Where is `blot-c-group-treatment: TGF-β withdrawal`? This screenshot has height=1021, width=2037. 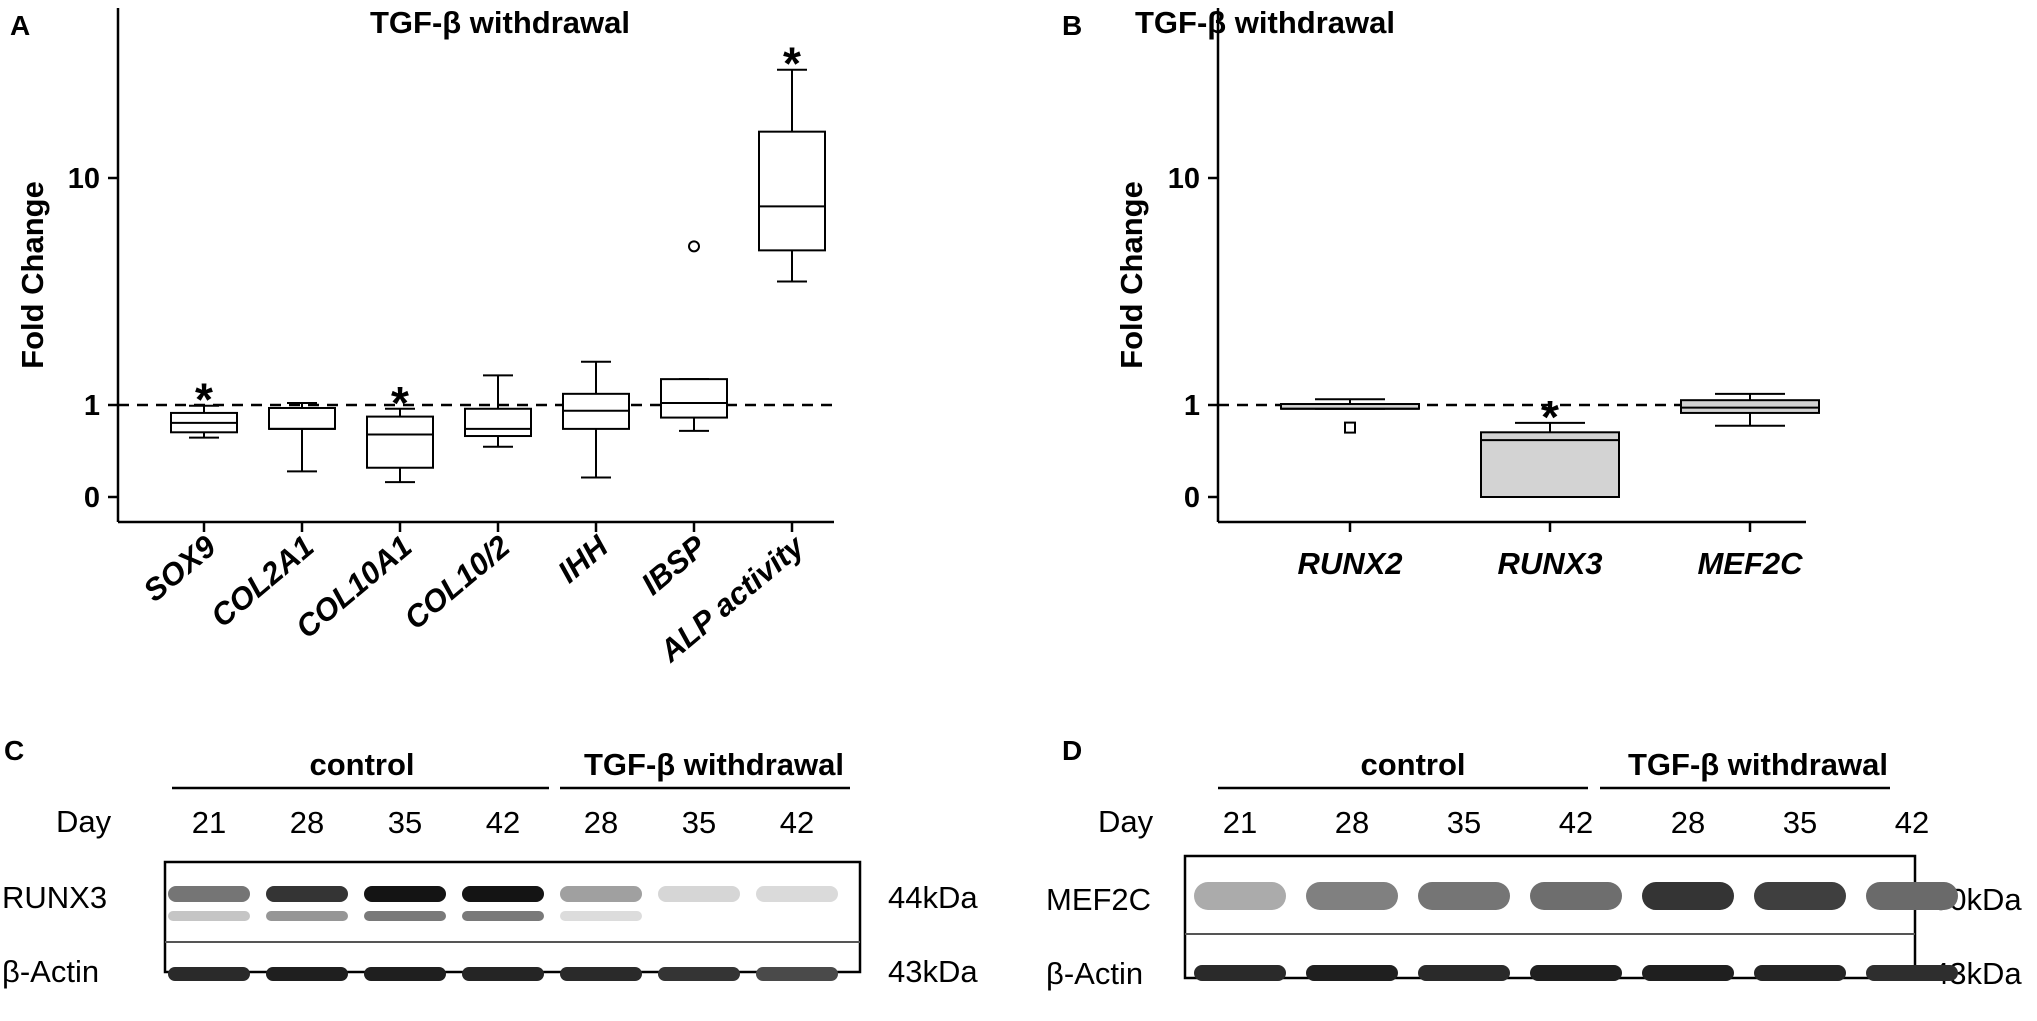
blot-c-group-treatment: TGF-β withdrawal is located at coordinates (714, 764).